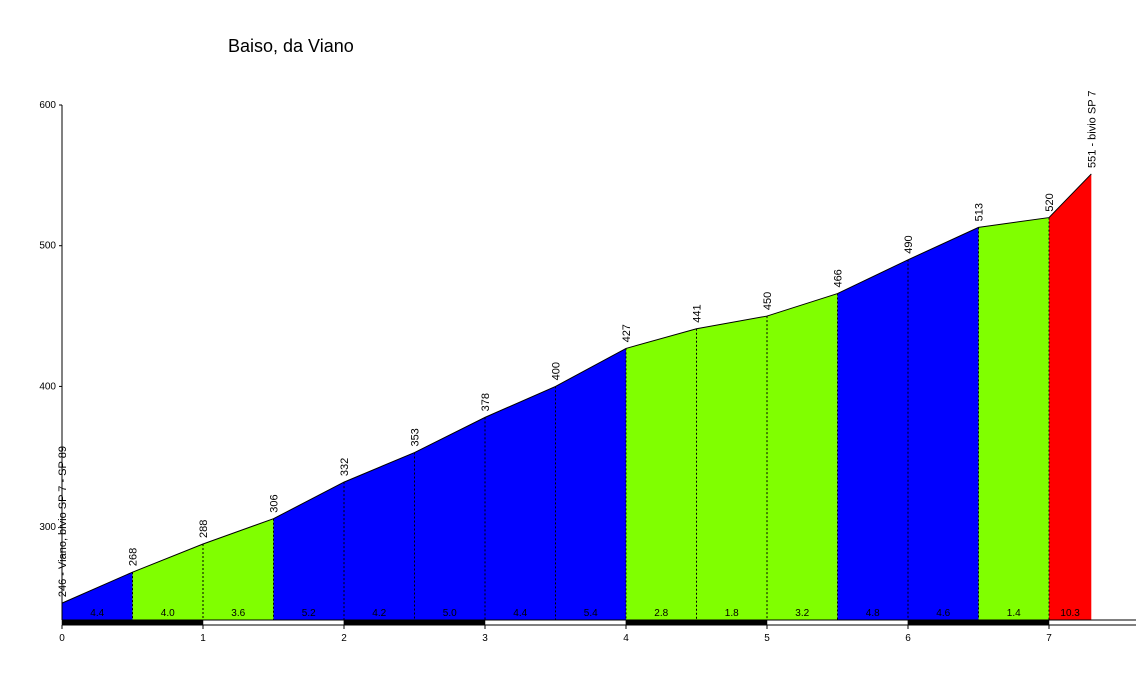 Image resolution: width=1136 pixels, height=673 pixels. I want to click on x-tick-label: 5, so click(767, 638).